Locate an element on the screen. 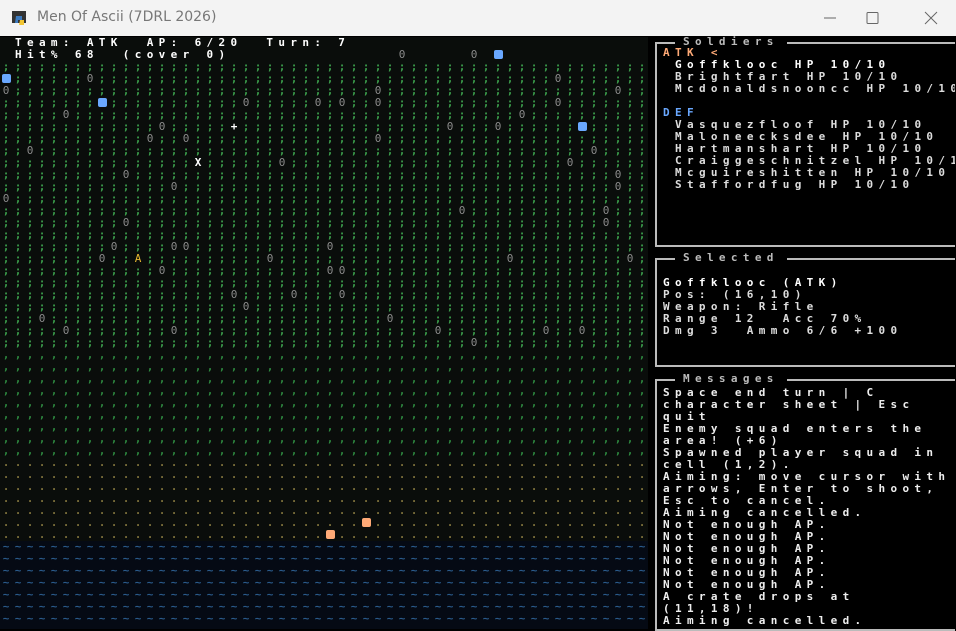  message-line: cell (1,2). is located at coordinates (809, 465).